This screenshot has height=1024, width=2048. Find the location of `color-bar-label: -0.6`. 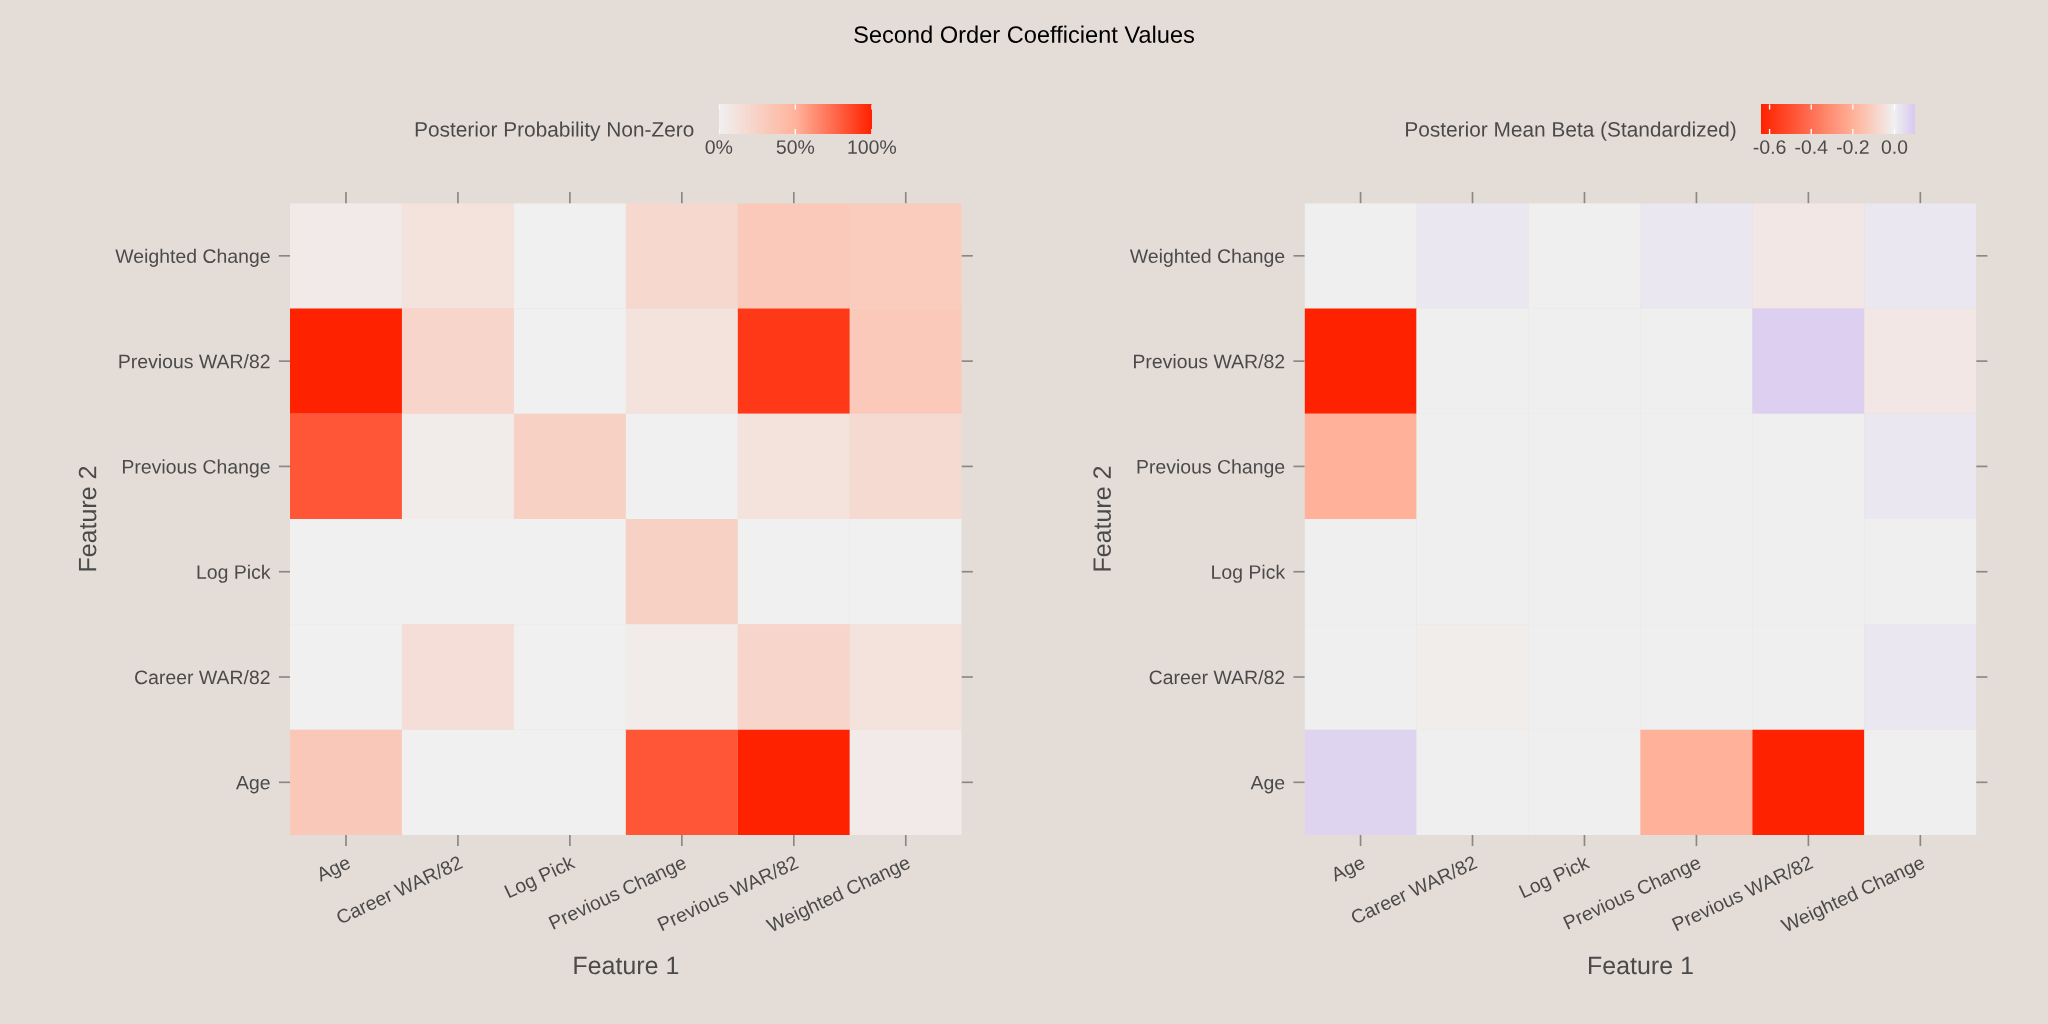

color-bar-label: -0.6 is located at coordinates (1769, 147).